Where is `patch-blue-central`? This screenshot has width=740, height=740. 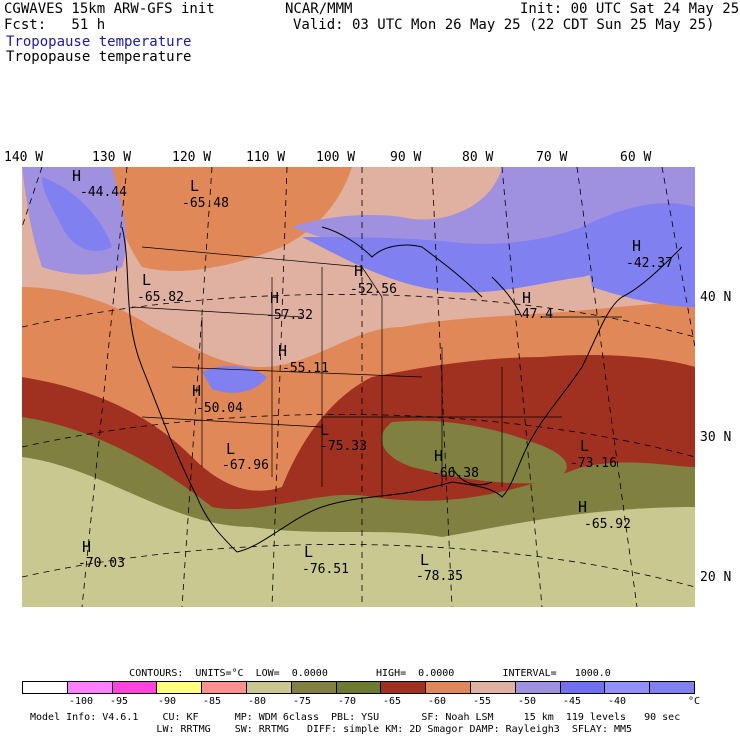
patch-blue-central is located at coordinates (234, 379).